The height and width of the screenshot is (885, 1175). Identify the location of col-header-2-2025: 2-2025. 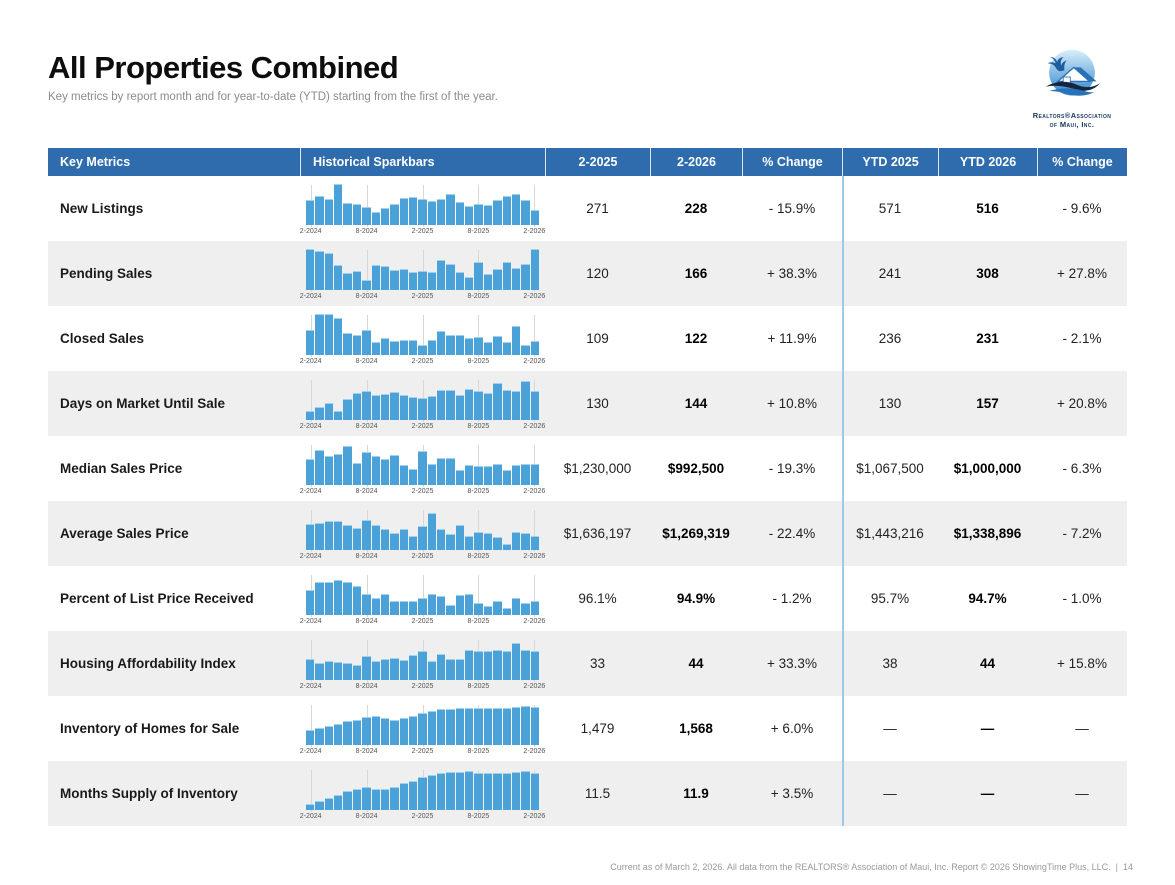
(597, 162).